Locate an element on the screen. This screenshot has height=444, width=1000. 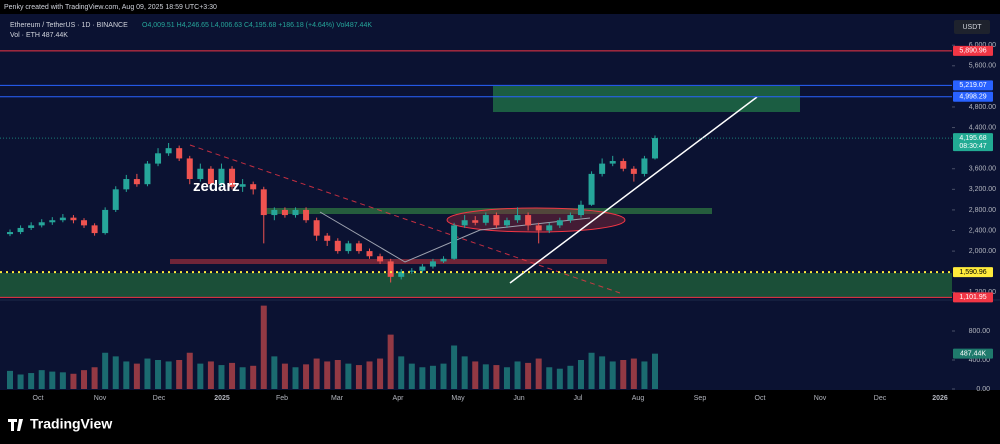
y-tick-label: 2,800.00 is located at coordinates (982, 210).